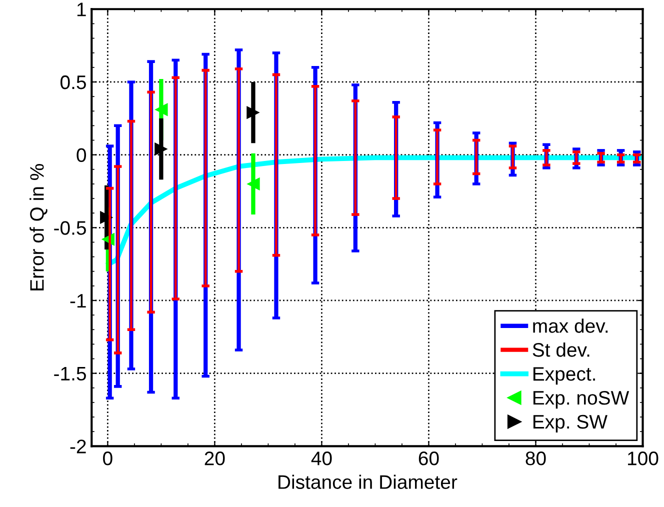 The image size is (664, 507). Describe the element at coordinates (70, 228) in the screenshot. I see `y-tick-label: -0.5` at that location.